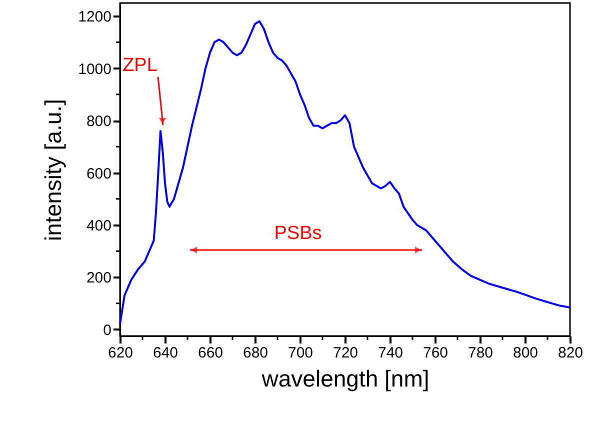 This screenshot has height=425, width=589. Describe the element at coordinates (345, 379) in the screenshot. I see `x-axis-title: wavelength [nm]` at that location.